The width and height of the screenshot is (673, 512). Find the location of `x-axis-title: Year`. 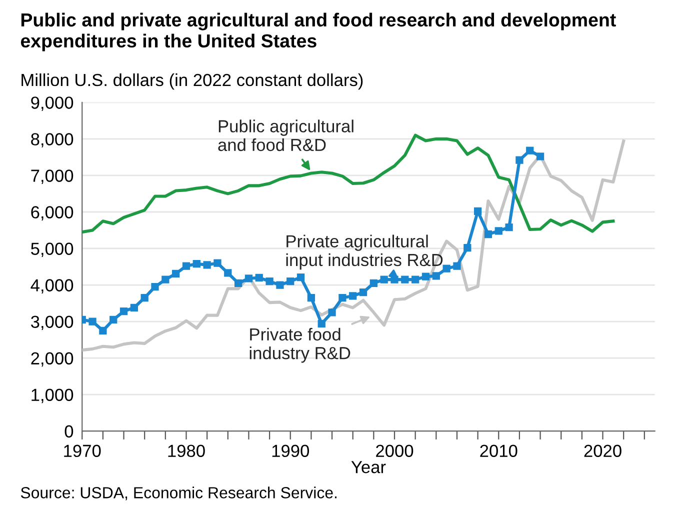

x-axis-title: Year is located at coordinates (368, 467).